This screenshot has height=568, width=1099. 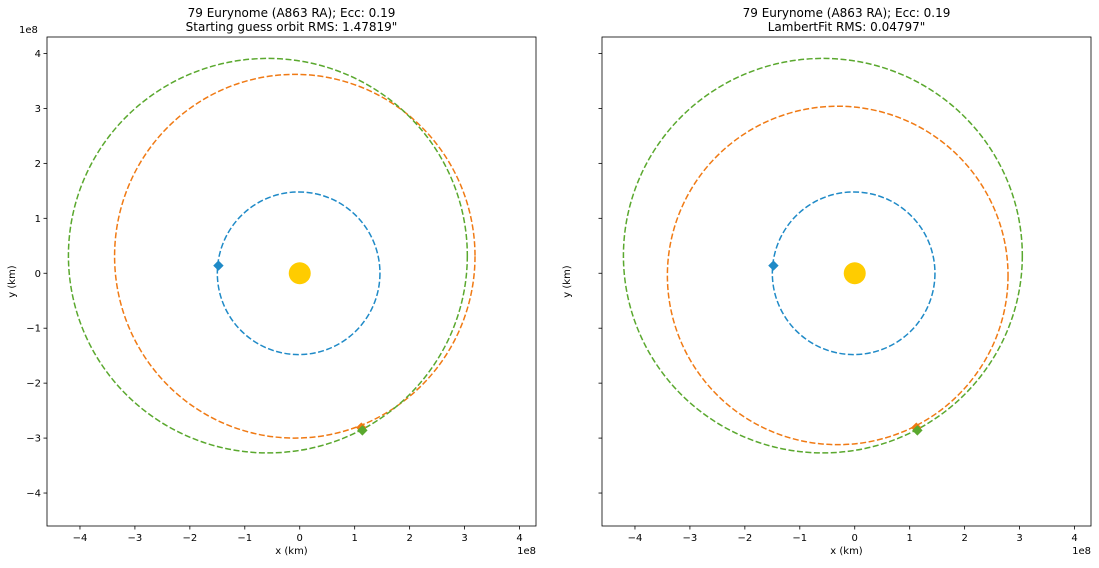 What do you see at coordinates (33, 329) in the screenshot?
I see `y-tick-label: −1` at bounding box center [33, 329].